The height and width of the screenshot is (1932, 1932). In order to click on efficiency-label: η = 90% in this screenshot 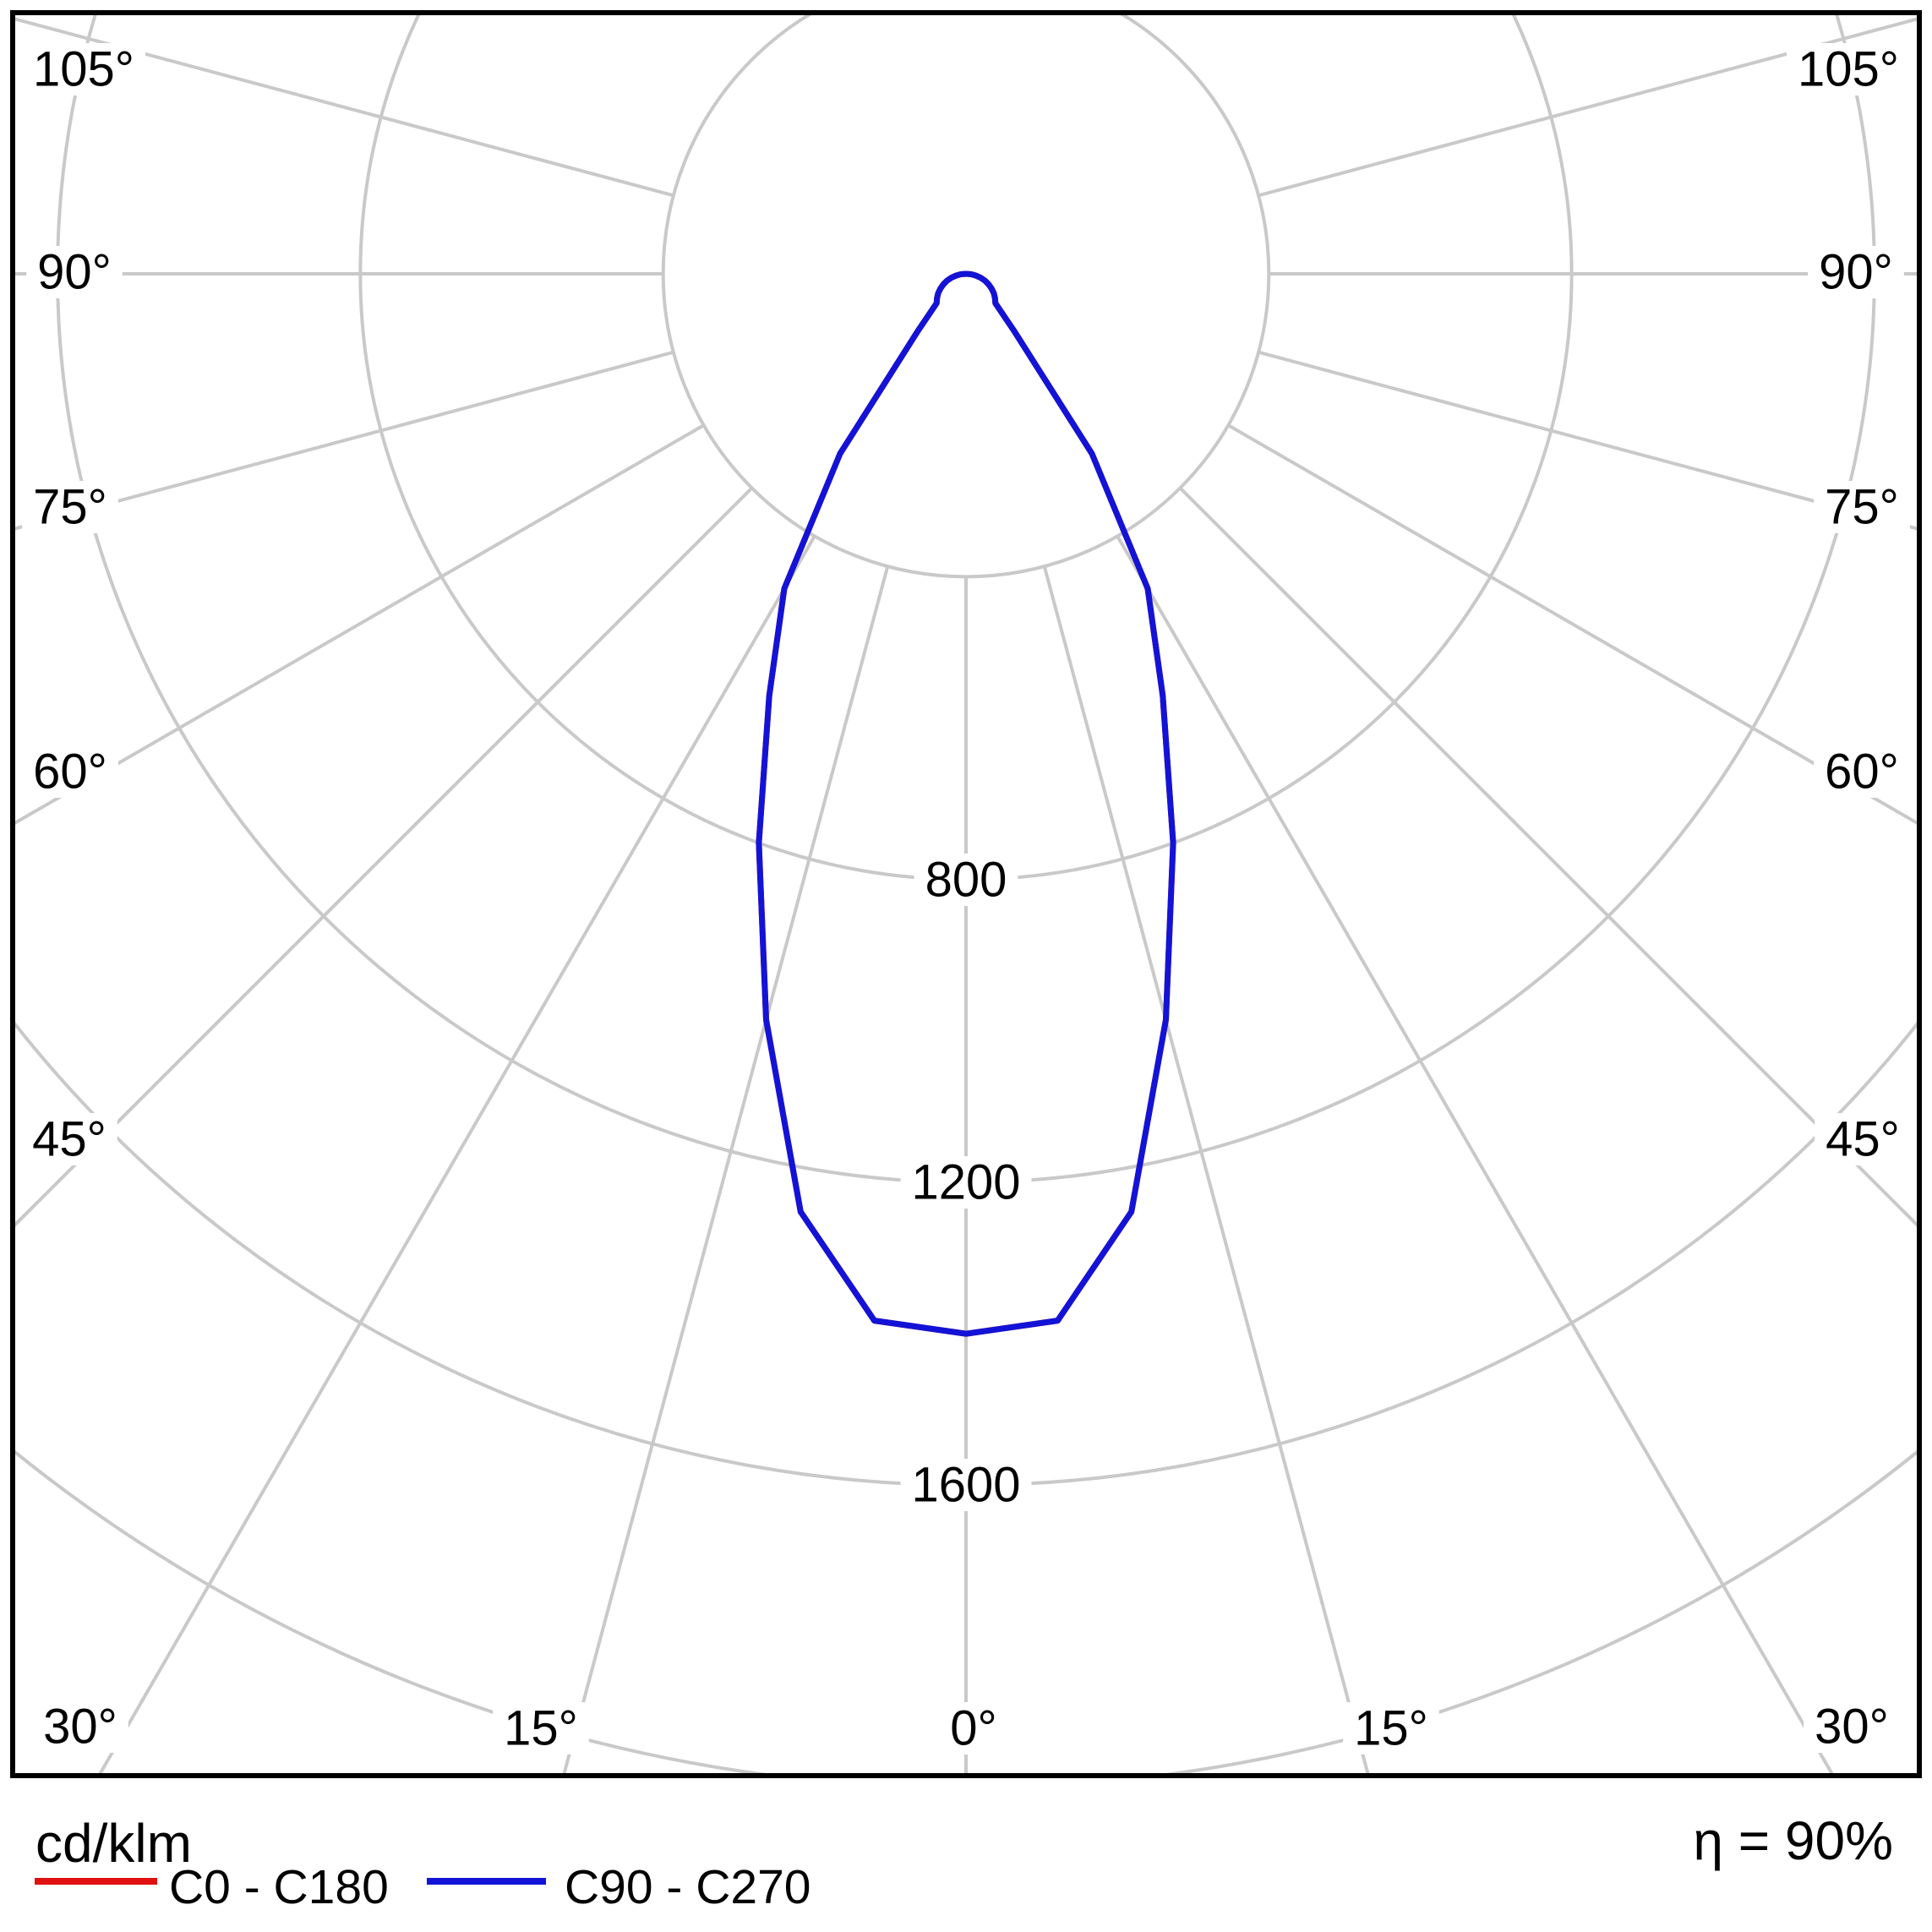, I will do `click(1793, 1840)`.